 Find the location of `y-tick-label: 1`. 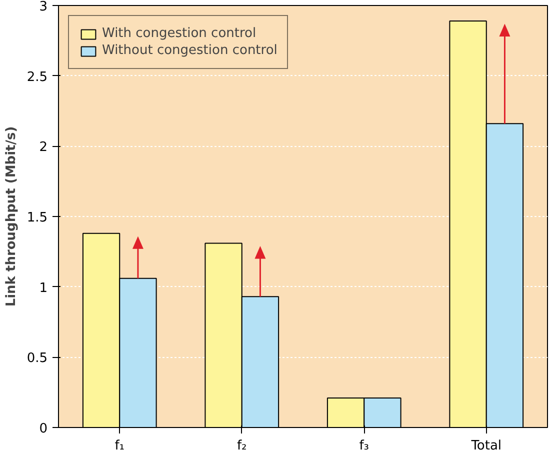

y-tick-label: 1 is located at coordinates (43, 288).